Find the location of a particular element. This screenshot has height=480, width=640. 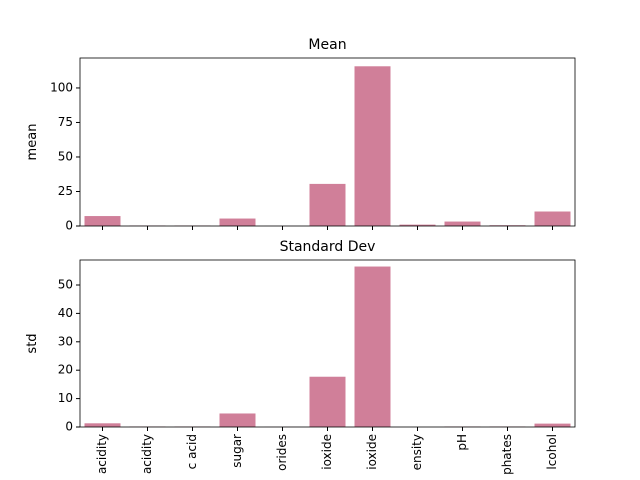

chart-title: Mean is located at coordinates (327, 45).